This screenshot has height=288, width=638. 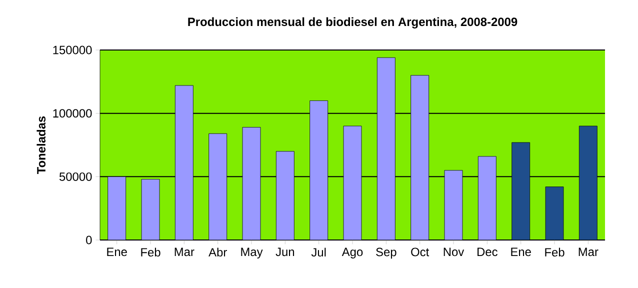 I want to click on y-tick-label: 100000, so click(x=72, y=113).